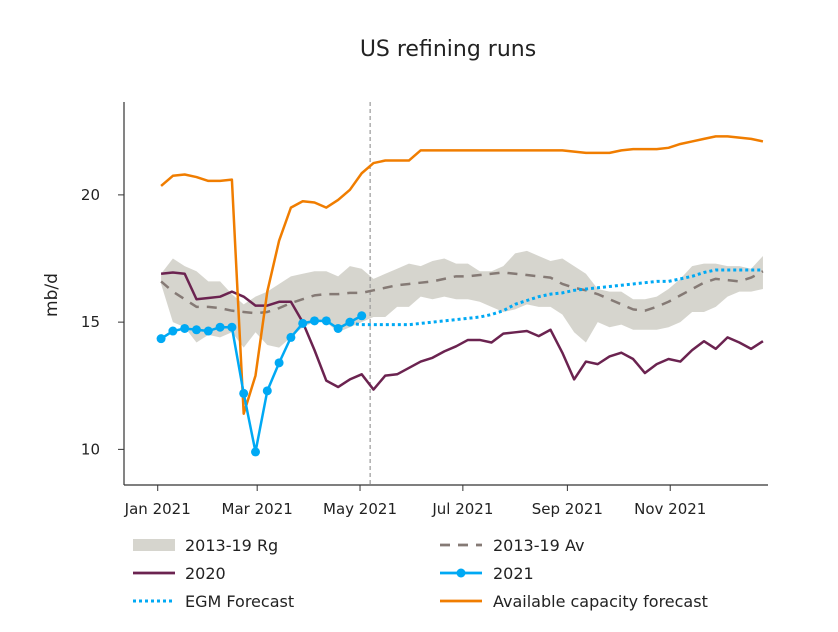 The width and height of the screenshot is (838, 632). Describe the element at coordinates (257, 509) in the screenshot. I see `x-tick-label: Mar 2021` at that location.